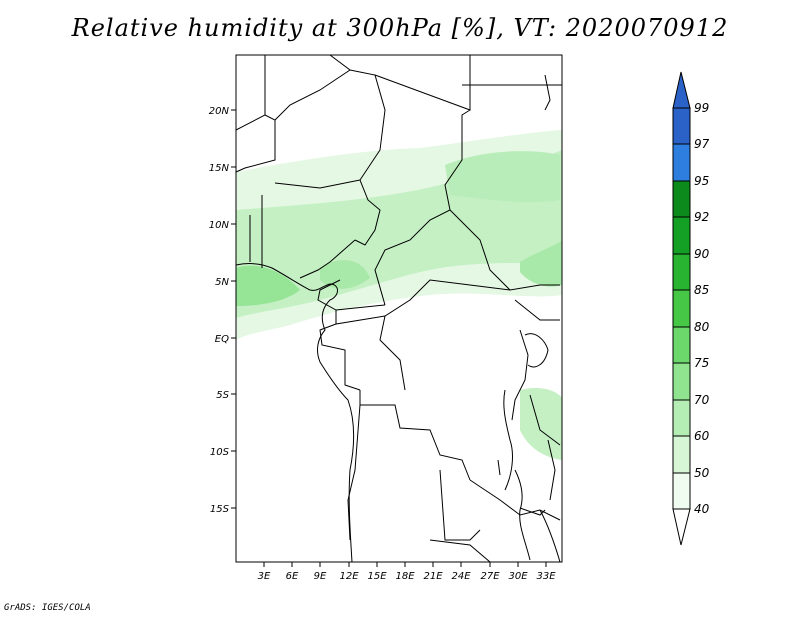 This screenshot has height=618, width=800. What do you see at coordinates (377, 576) in the screenshot?
I see `lon-label-15e: 15E` at bounding box center [377, 576].